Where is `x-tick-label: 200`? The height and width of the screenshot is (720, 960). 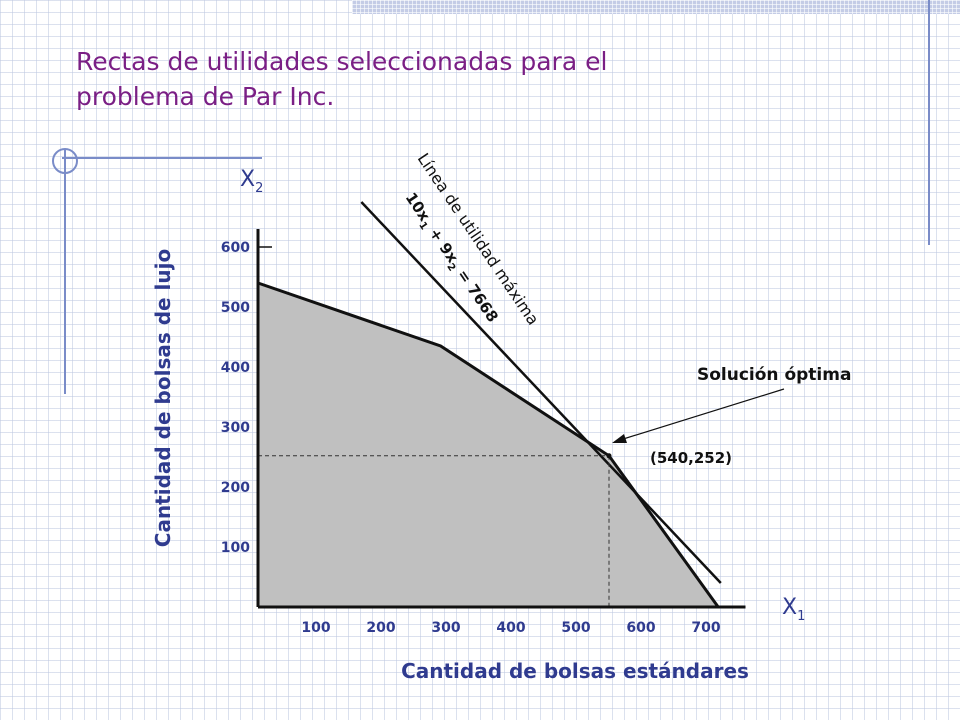 x-tick-label: 200 is located at coordinates (380, 628).